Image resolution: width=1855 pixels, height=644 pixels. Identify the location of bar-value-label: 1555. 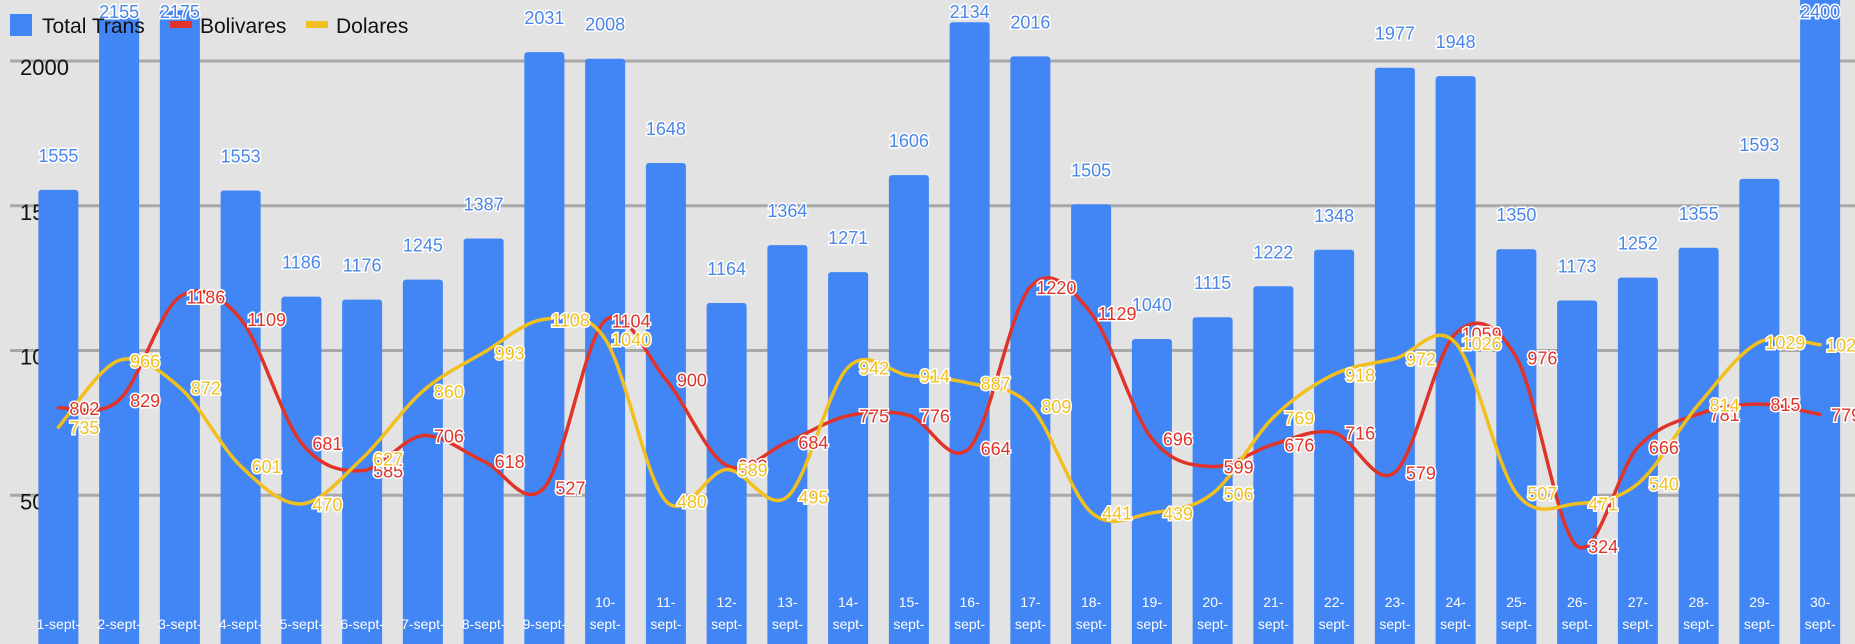
(58, 156).